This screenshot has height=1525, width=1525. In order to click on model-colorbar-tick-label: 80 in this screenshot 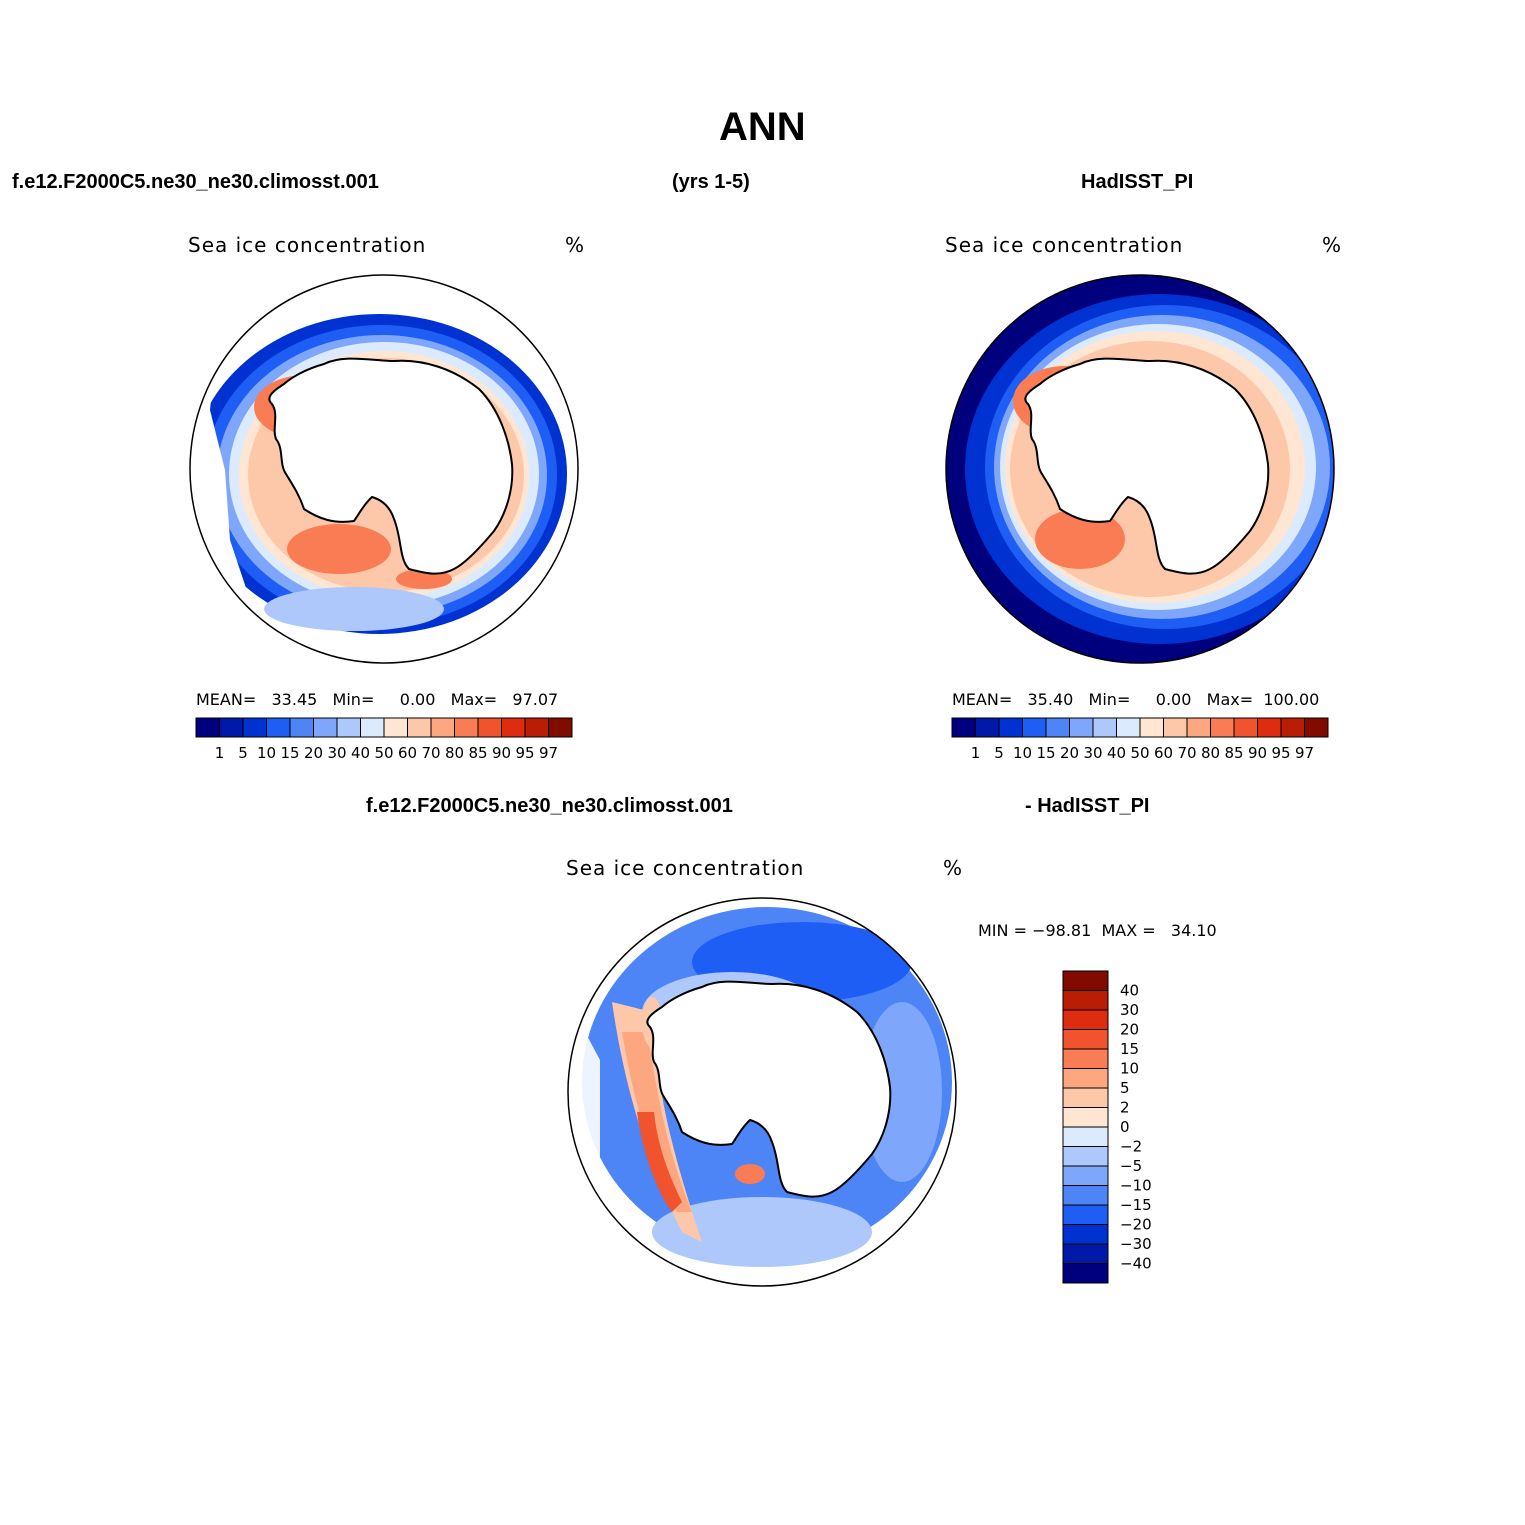, I will do `click(454, 753)`.